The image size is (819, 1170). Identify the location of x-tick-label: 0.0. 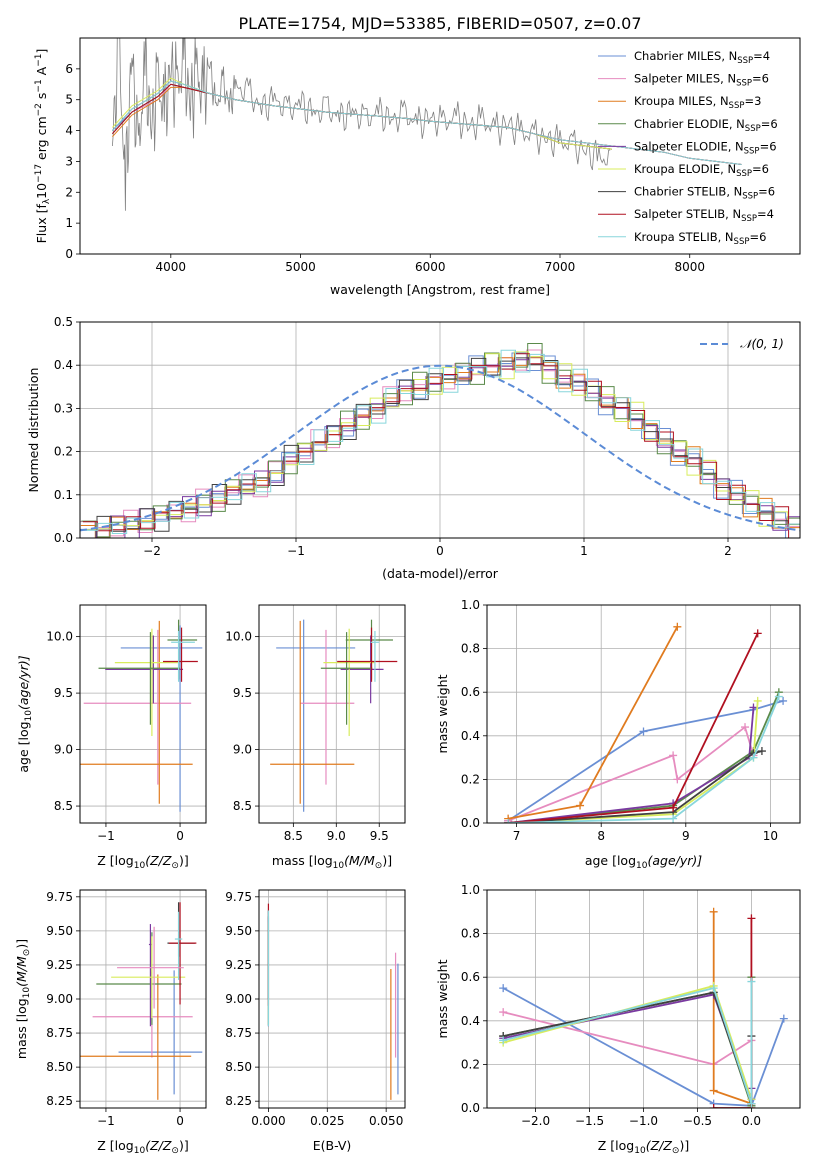
(751, 1121).